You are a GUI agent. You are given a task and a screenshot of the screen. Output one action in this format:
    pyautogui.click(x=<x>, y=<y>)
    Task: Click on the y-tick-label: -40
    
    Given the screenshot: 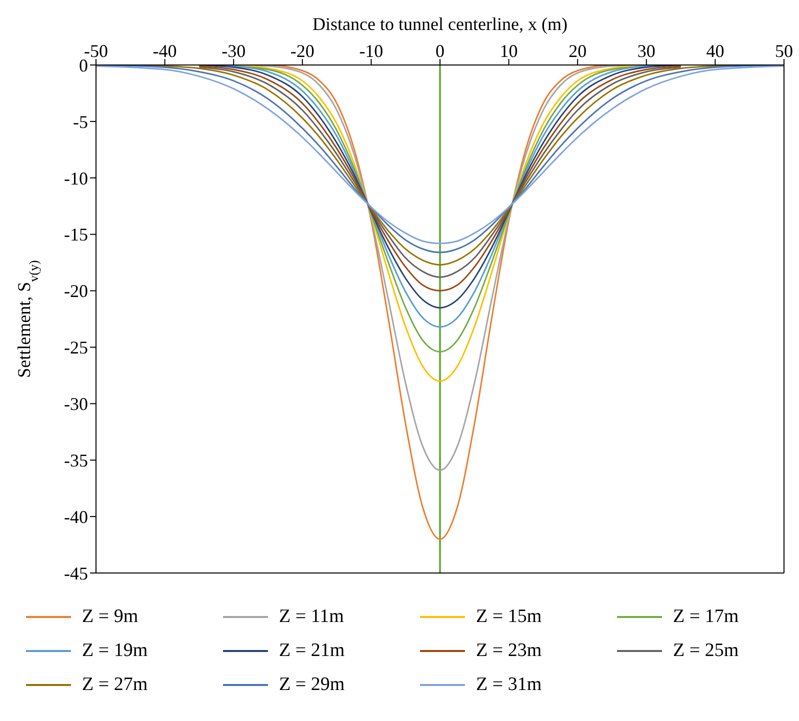 What is the action you would take?
    pyautogui.click(x=76, y=516)
    